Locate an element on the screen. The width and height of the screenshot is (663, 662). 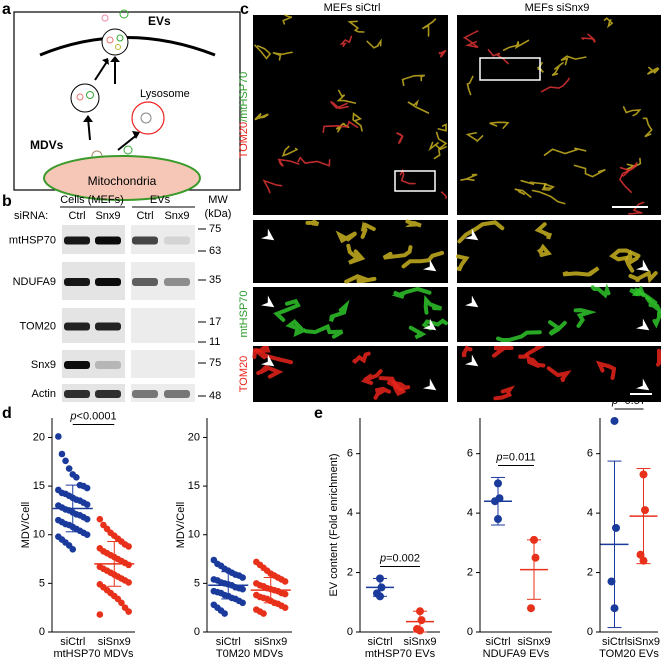
y-tick-label: 2 is located at coordinates (350, 572).